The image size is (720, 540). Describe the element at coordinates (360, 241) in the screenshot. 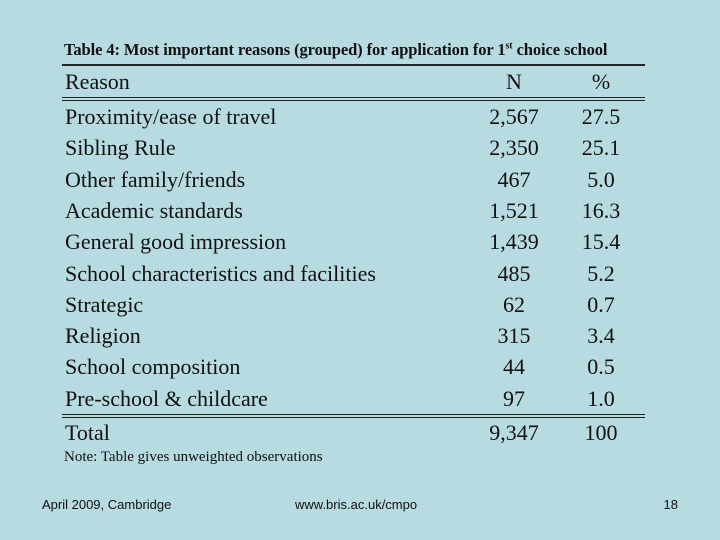

I see `table-row: General good impression 1,439 15.4` at that location.